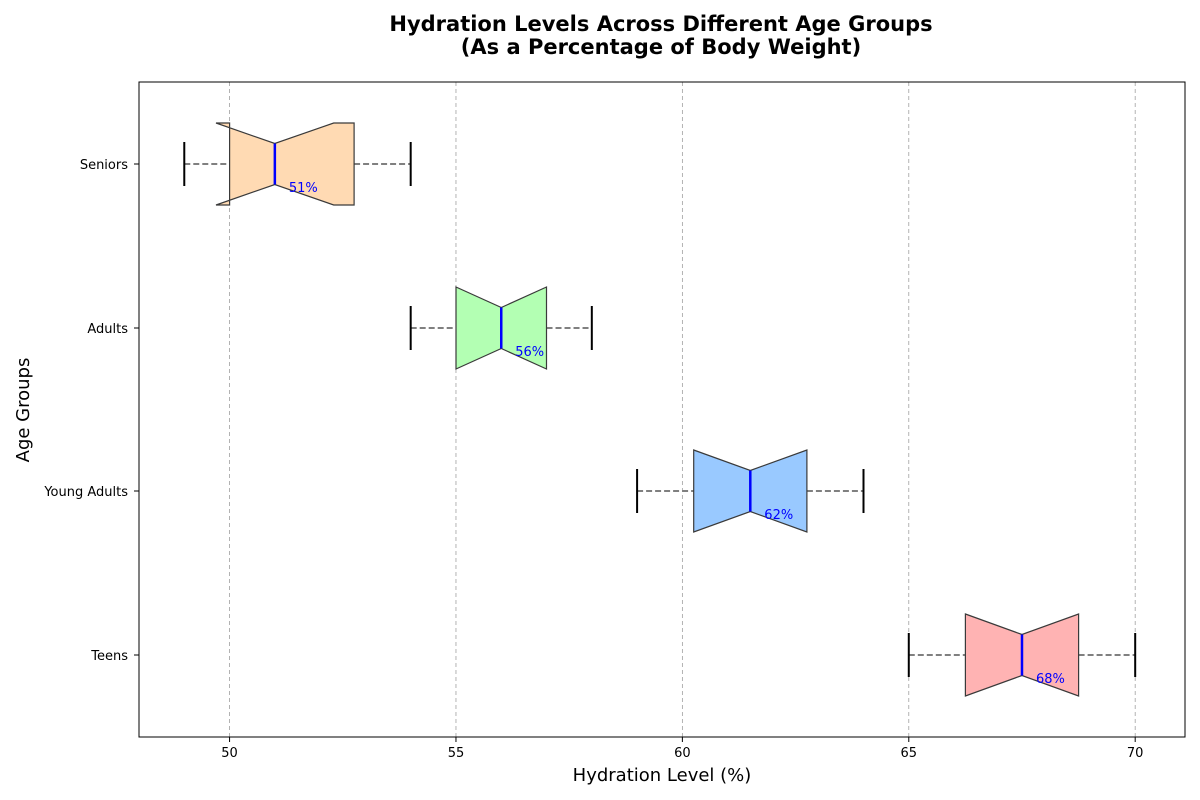 The width and height of the screenshot is (1200, 800). Describe the element at coordinates (909, 753) in the screenshot. I see `x-tick-label-3: 65` at that location.